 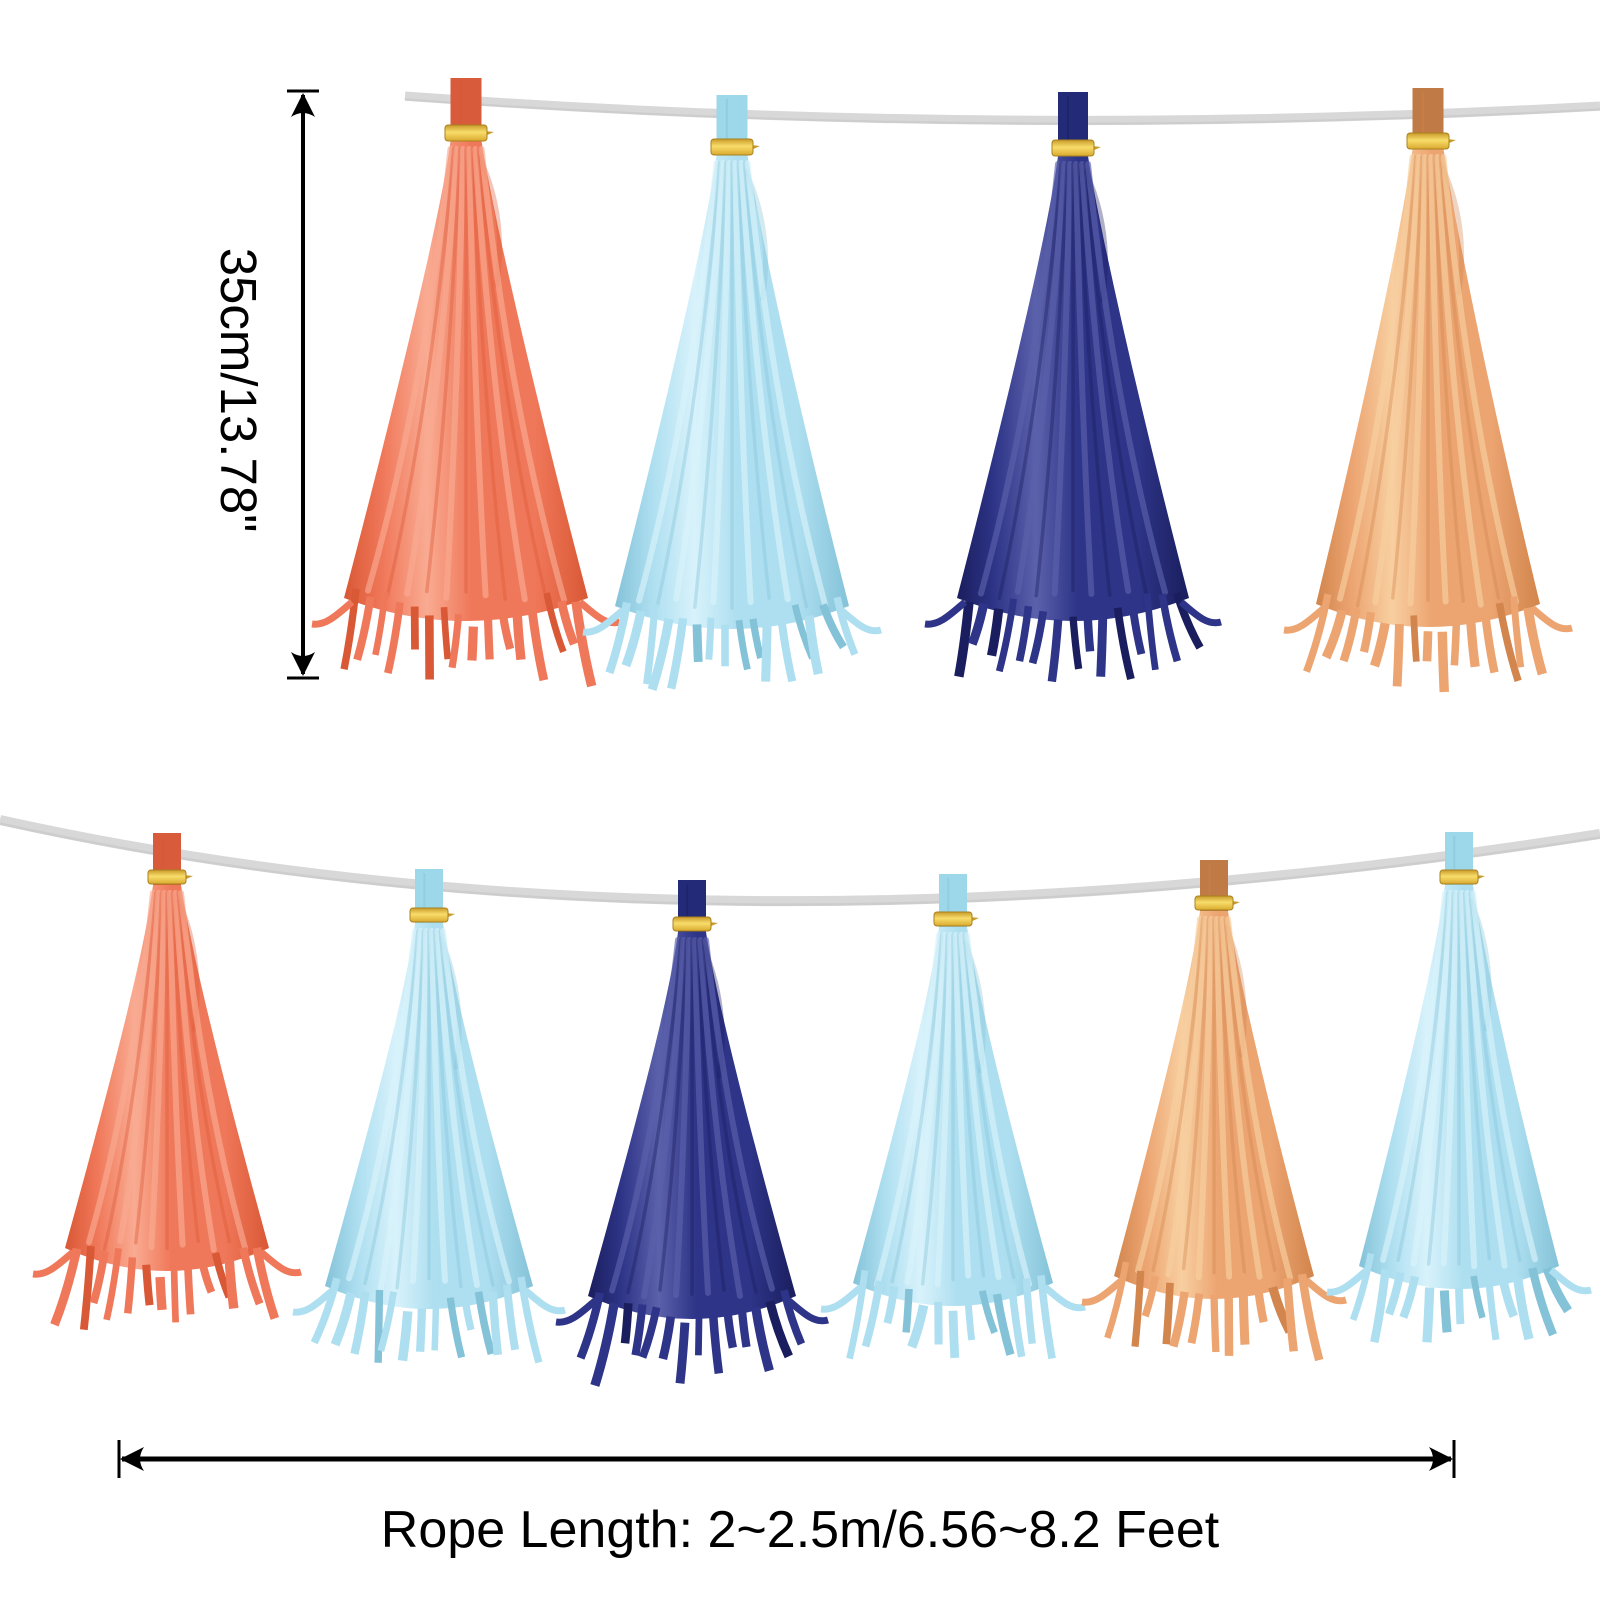 What do you see at coordinates (303, 105) in the screenshot?
I see `height-arrowhead-up-icon` at bounding box center [303, 105].